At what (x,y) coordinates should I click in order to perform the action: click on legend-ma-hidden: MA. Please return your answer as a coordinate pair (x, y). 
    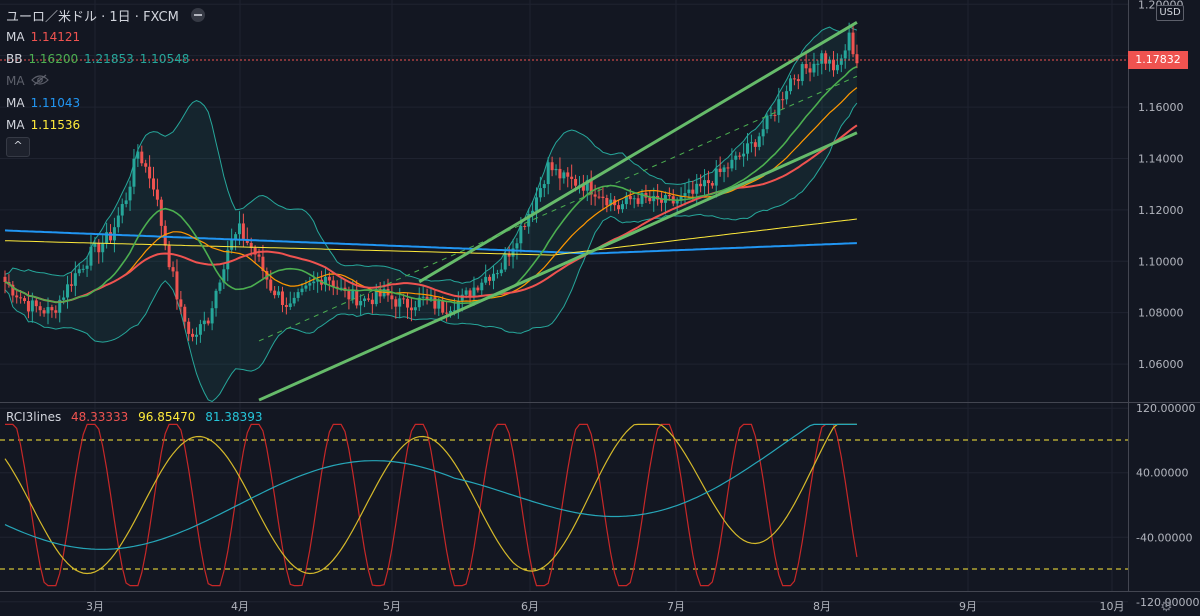
    Looking at the image, I should click on (156, 81).